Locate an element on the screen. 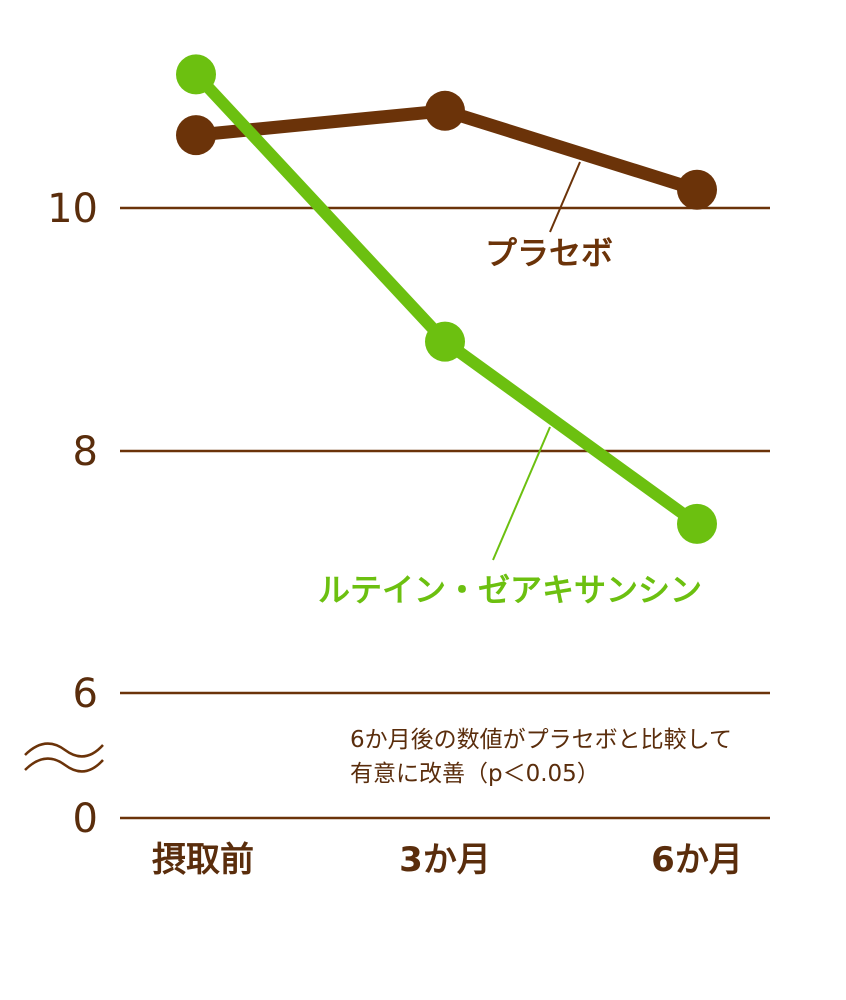  x-category-label: 6か月 is located at coordinates (697, 860).